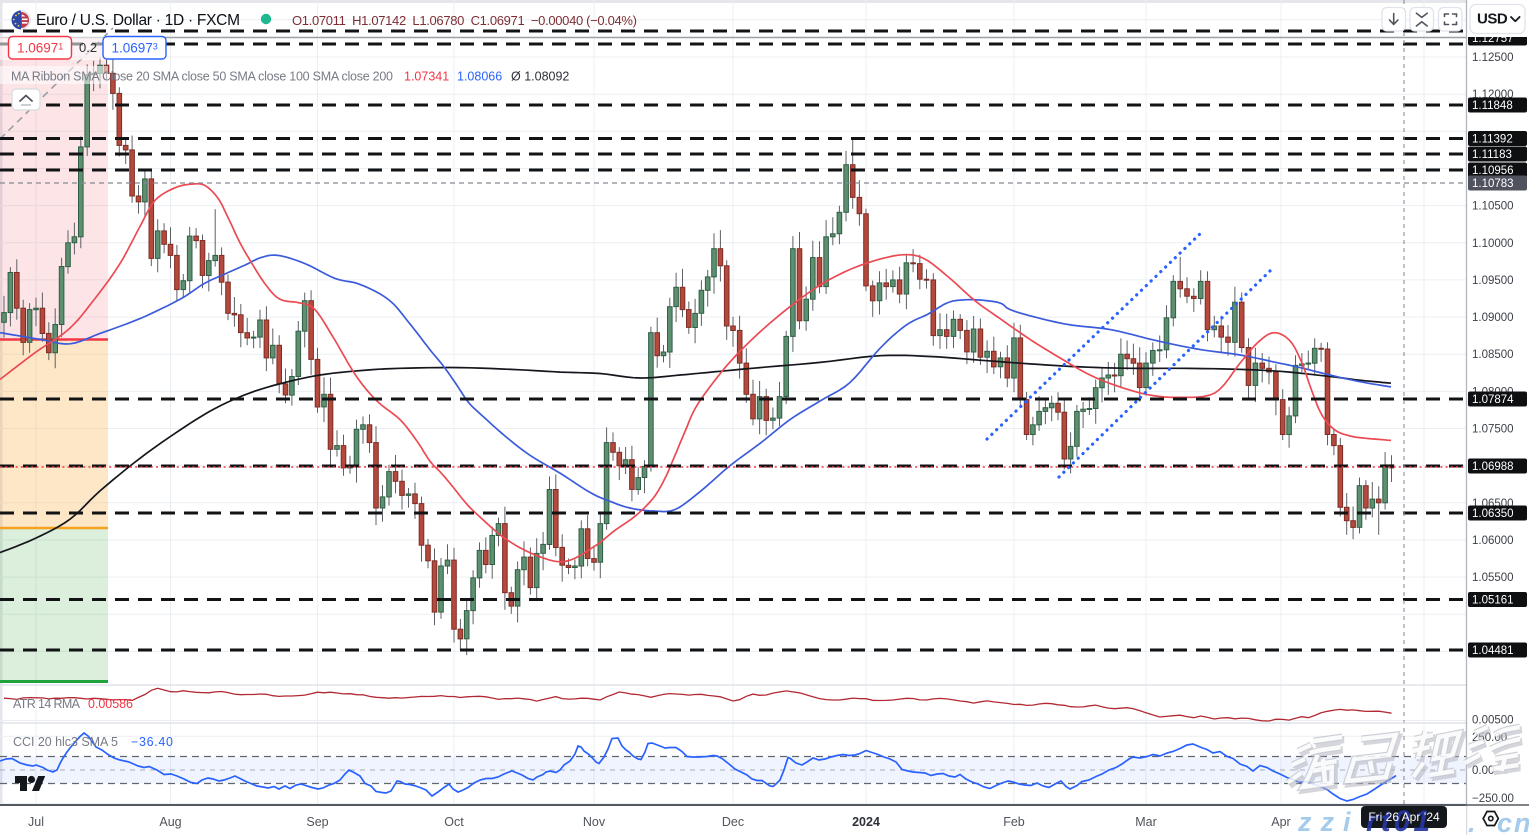 The image size is (1529, 835). What do you see at coordinates (866, 822) in the screenshot?
I see `svg-text: 2024` at bounding box center [866, 822].